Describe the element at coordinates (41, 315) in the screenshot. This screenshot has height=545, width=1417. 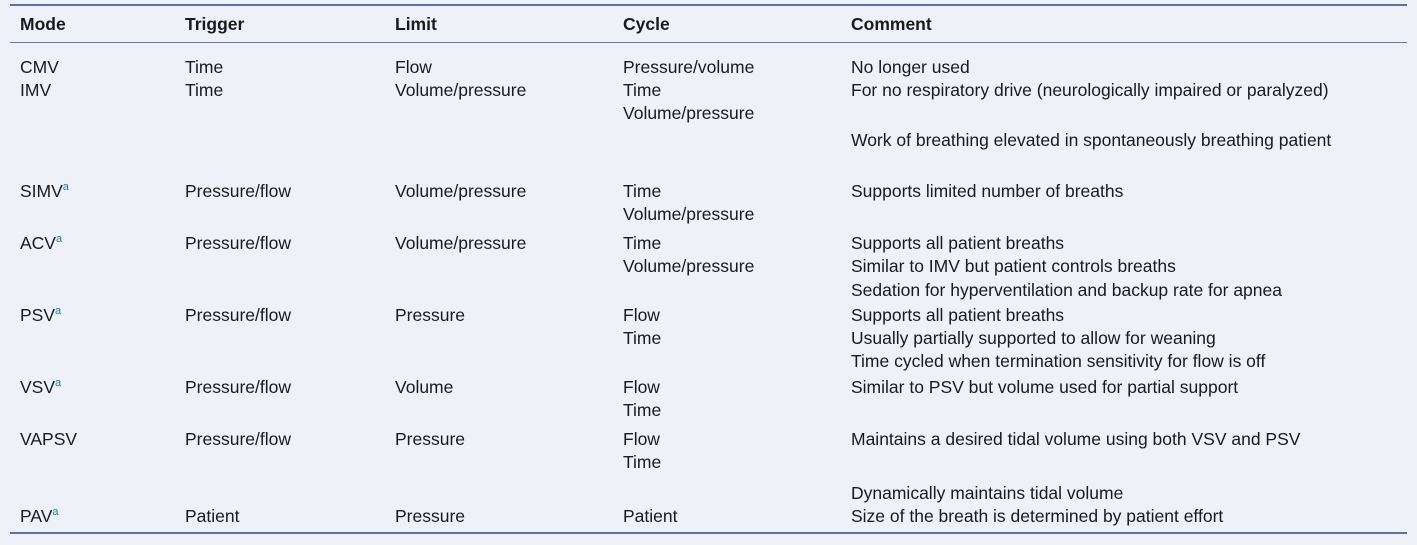
I see `row-mode: PSVa` at that location.